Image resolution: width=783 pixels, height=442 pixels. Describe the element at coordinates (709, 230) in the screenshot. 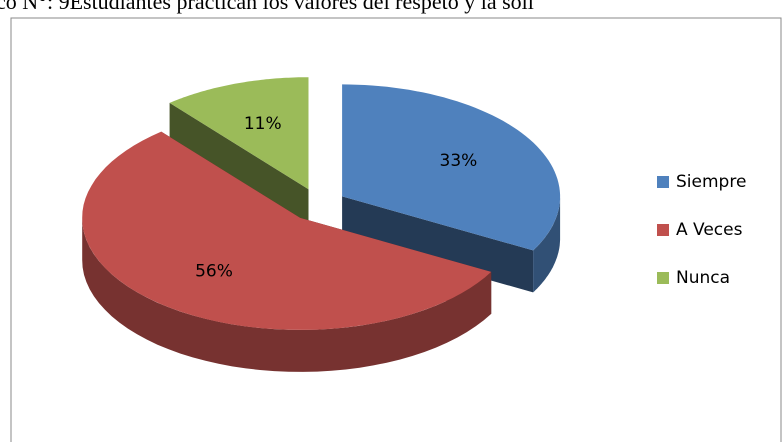

I see `legend-label: A Veces` at that location.